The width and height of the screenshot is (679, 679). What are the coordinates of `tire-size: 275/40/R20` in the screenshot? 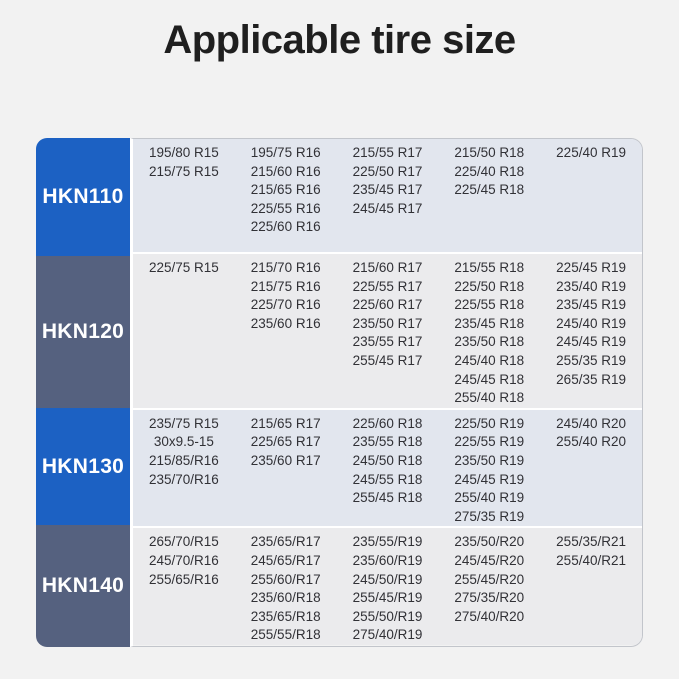 It's located at (489, 616).